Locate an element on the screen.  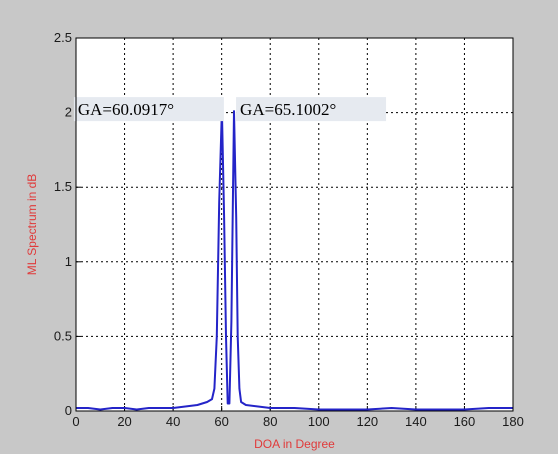
x-tick-label: 80 is located at coordinates (270, 421).